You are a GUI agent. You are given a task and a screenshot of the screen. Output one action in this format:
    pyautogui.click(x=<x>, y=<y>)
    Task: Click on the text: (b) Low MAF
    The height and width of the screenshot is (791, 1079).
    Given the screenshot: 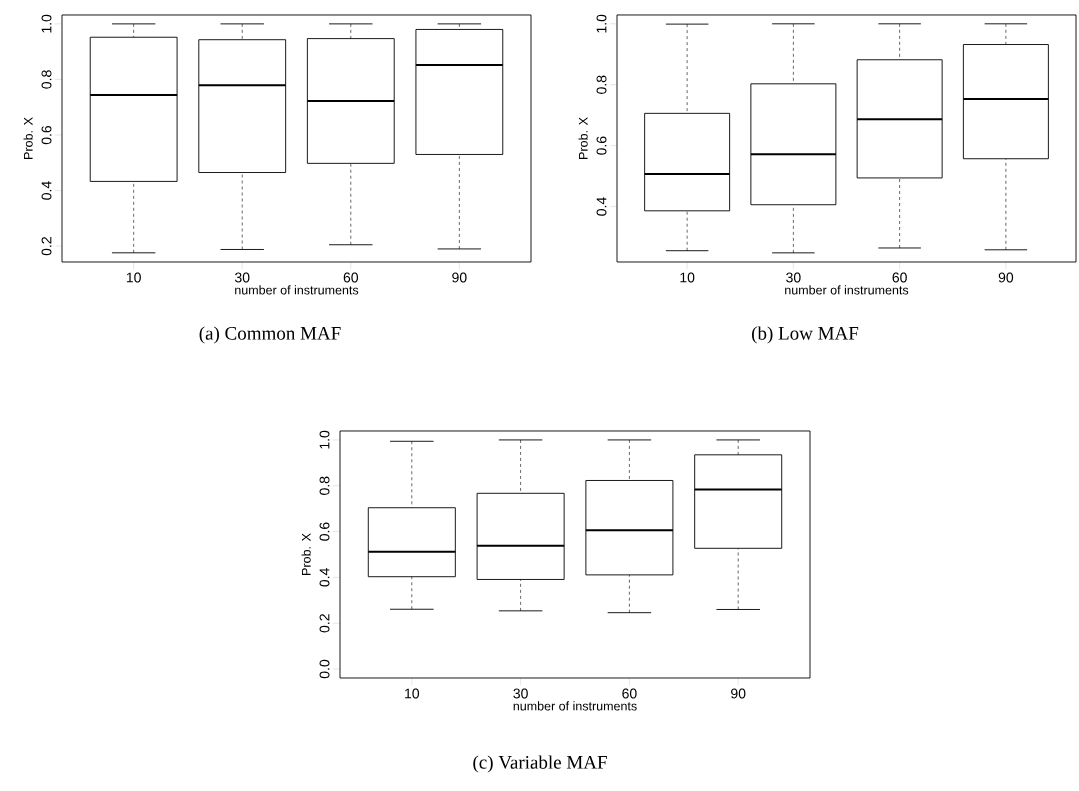 What is the action you would take?
    pyautogui.click(x=805, y=335)
    